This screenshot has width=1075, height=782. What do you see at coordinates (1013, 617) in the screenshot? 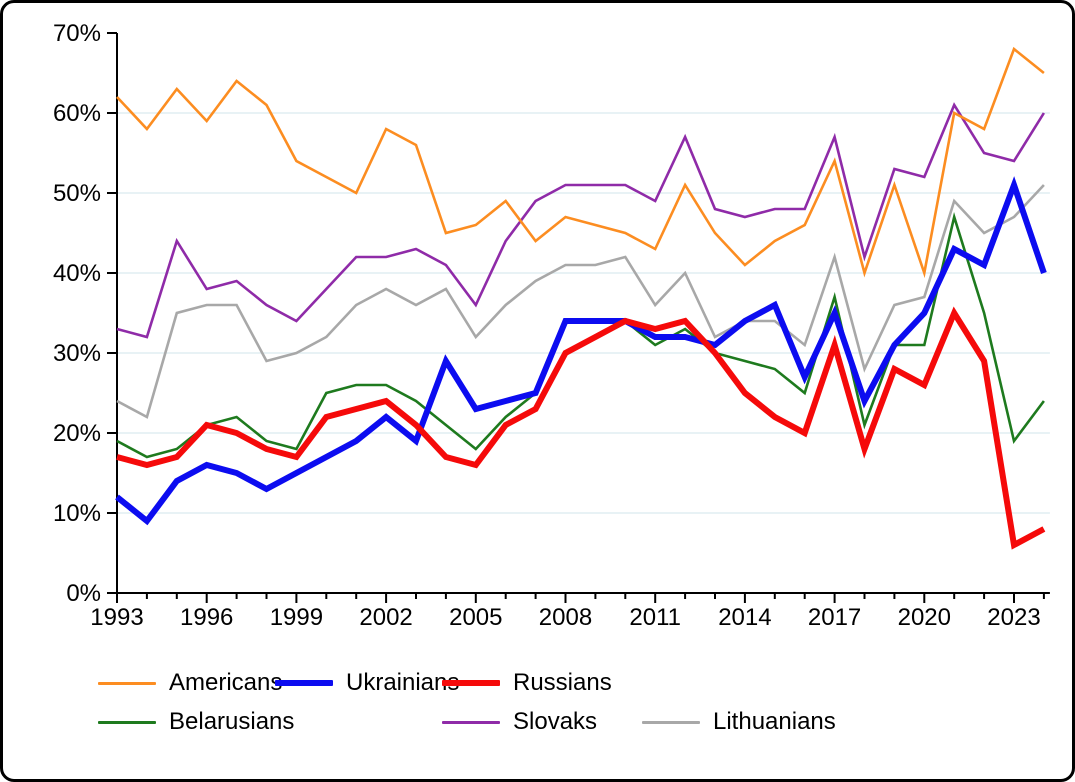
I see `x-tick-label: 2023` at bounding box center [1013, 617].